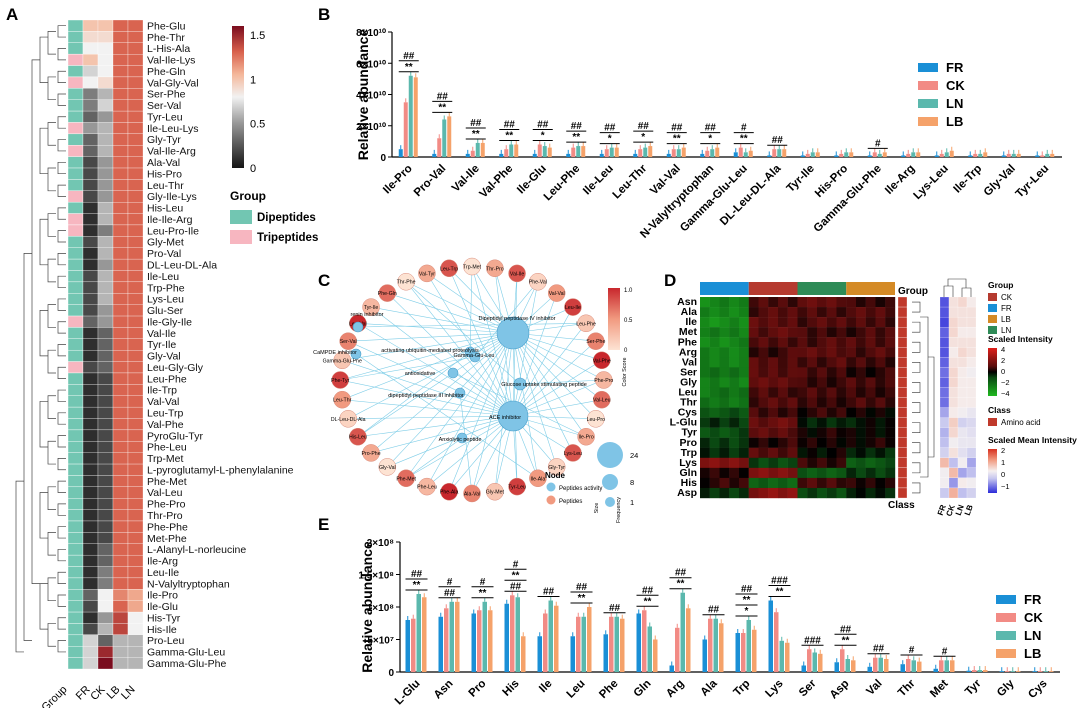  I want to click on peptide-node-label: Thr-Pro, so click(495, 269).